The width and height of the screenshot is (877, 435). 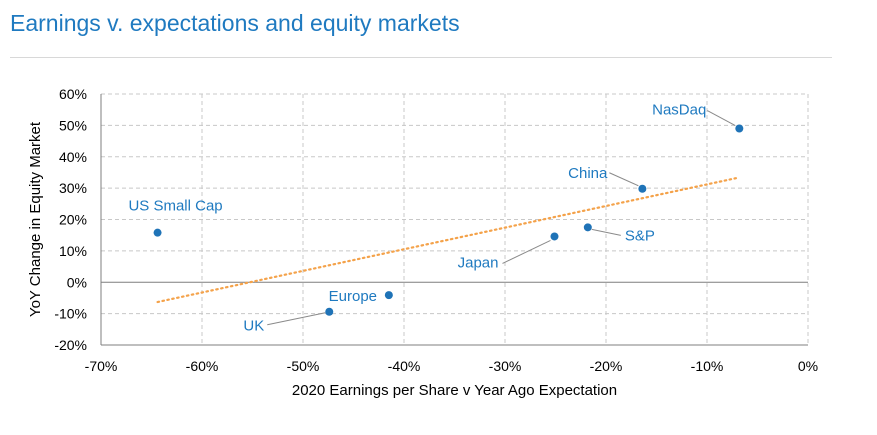 What do you see at coordinates (70, 345) in the screenshot?
I see `y-tick-label: -20%` at bounding box center [70, 345].